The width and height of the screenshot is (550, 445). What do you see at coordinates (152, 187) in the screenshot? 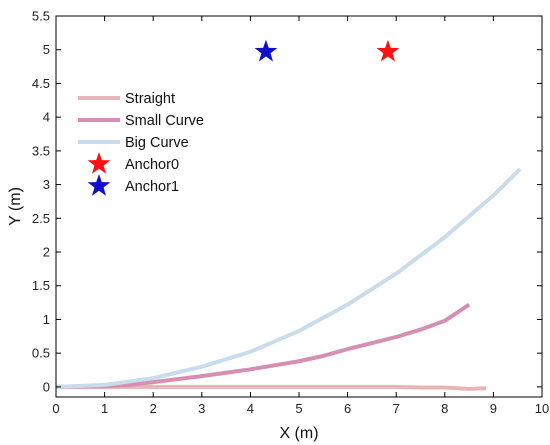
I see `legend-label-anchor1: Anchor1` at bounding box center [152, 187].